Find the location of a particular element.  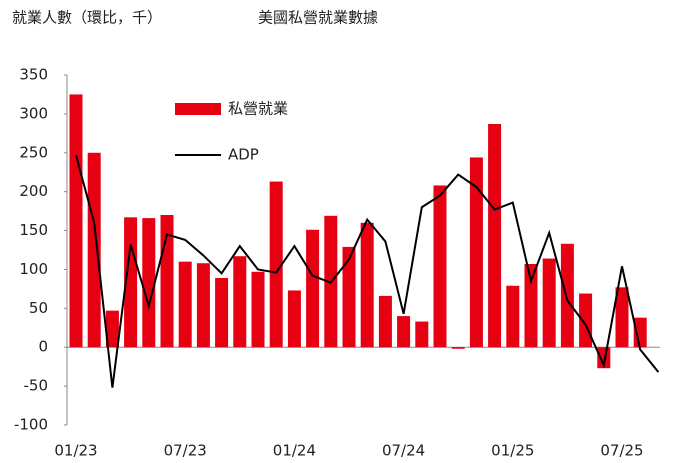

y-tick-label: -100 is located at coordinates (31, 425).